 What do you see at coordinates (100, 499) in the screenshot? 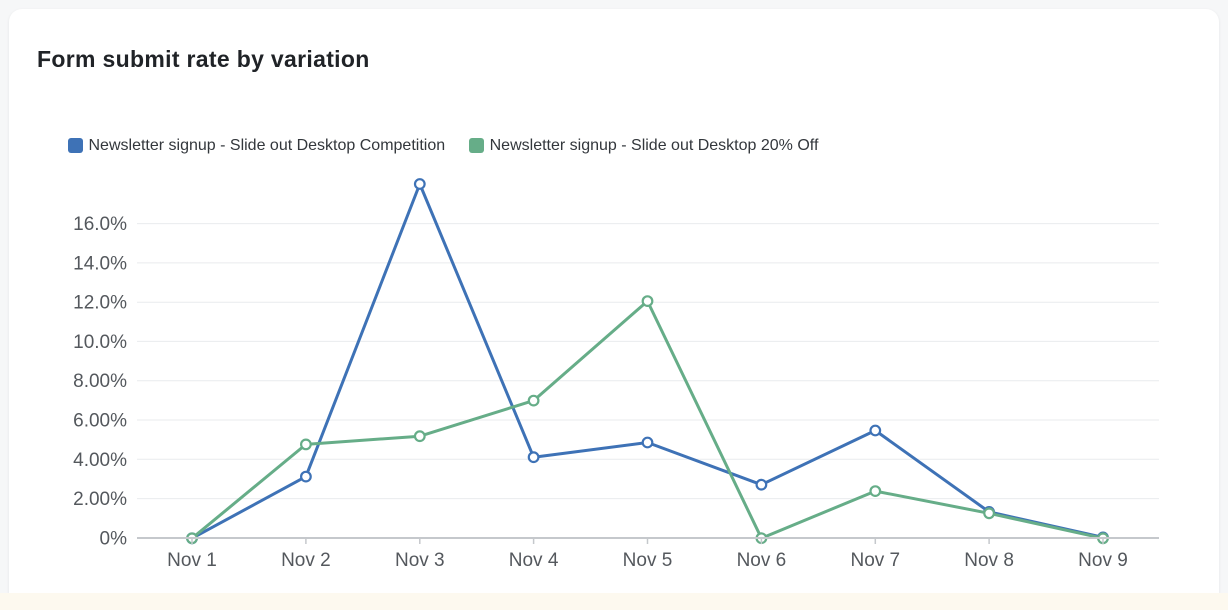
I see `svg-text: 2.00%` at bounding box center [100, 499].